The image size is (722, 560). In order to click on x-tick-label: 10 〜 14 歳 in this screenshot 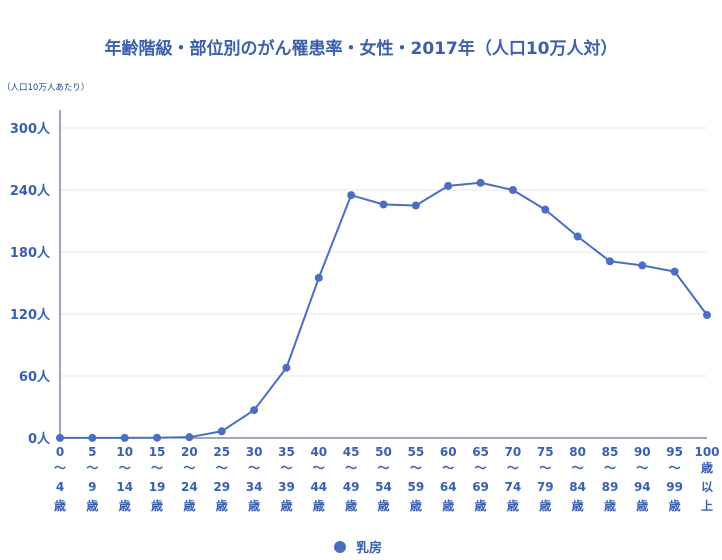, I will do `click(124, 479)`.